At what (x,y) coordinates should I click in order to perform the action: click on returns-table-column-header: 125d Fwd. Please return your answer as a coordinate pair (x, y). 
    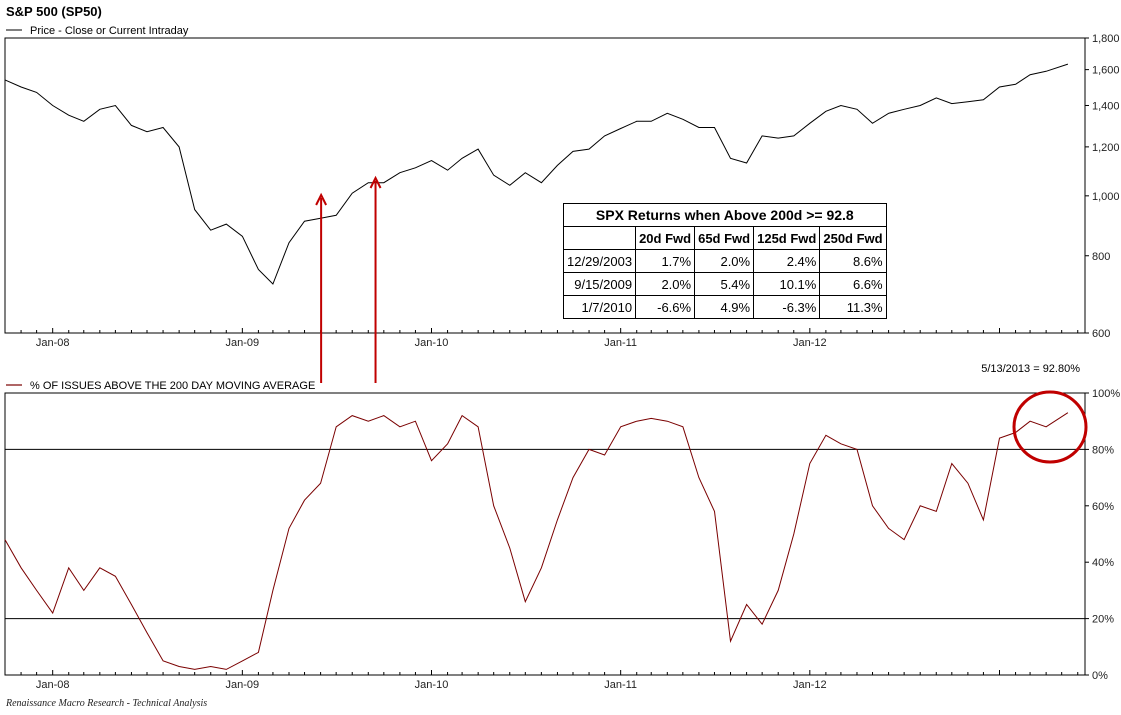
    Looking at the image, I should click on (787, 238).